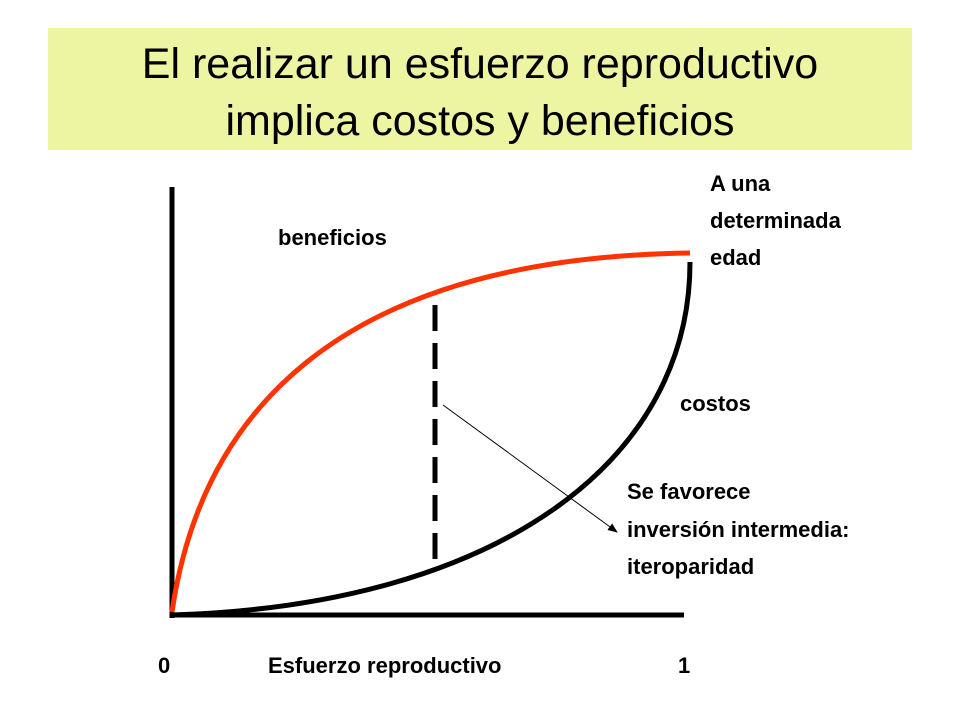  What do you see at coordinates (480, 64) in the screenshot?
I see `title-line: El realizar un esfuerzo reproductivo` at bounding box center [480, 64].